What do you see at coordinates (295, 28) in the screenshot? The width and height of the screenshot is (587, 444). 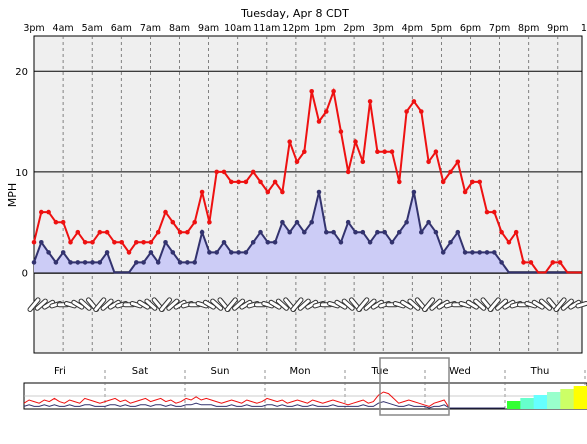 I see `x-tick-label: 12pm` at bounding box center [295, 28].